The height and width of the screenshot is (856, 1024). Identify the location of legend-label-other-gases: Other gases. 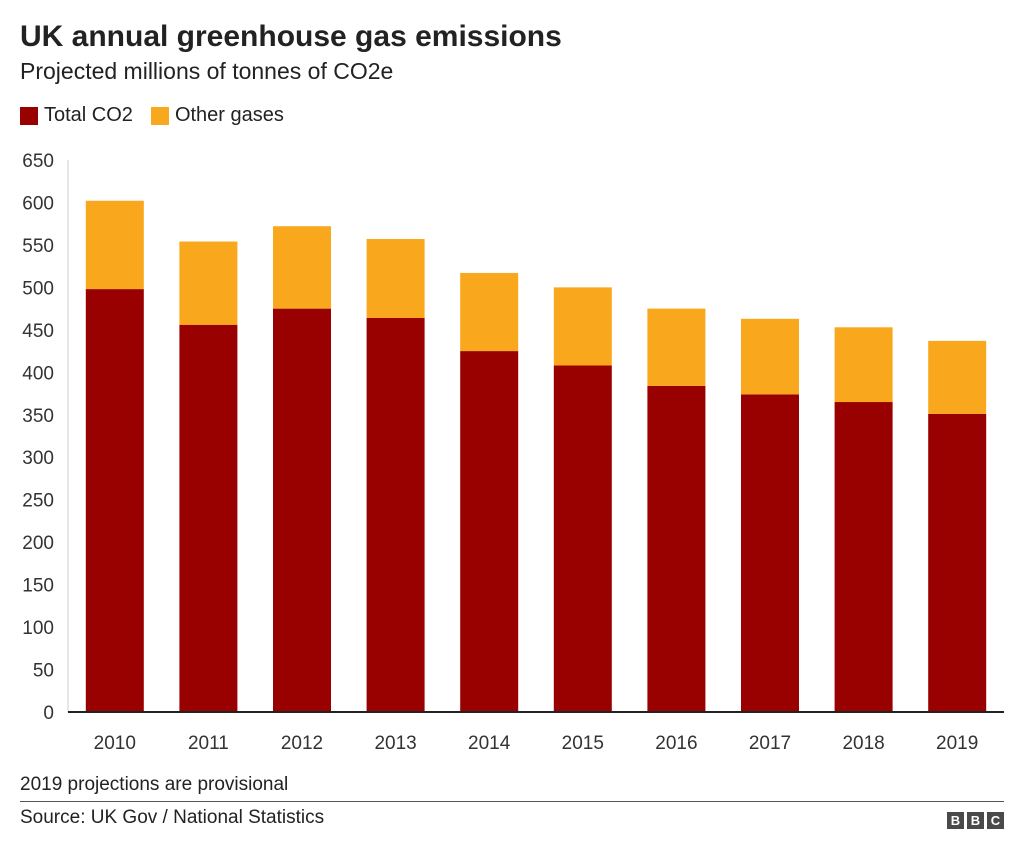
(229, 115).